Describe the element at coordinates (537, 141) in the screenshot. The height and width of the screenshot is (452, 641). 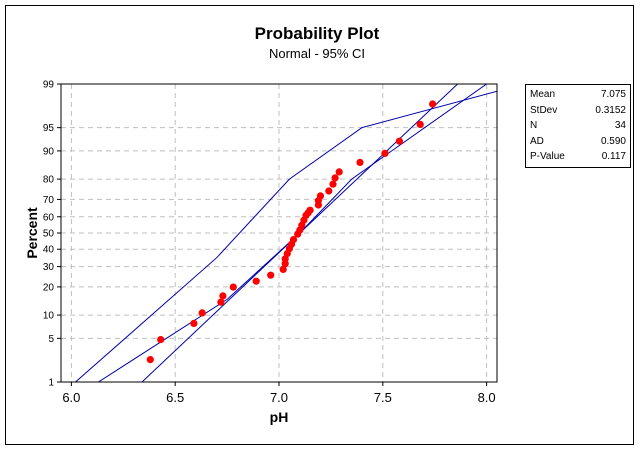
I see `stat-label: AD` at that location.